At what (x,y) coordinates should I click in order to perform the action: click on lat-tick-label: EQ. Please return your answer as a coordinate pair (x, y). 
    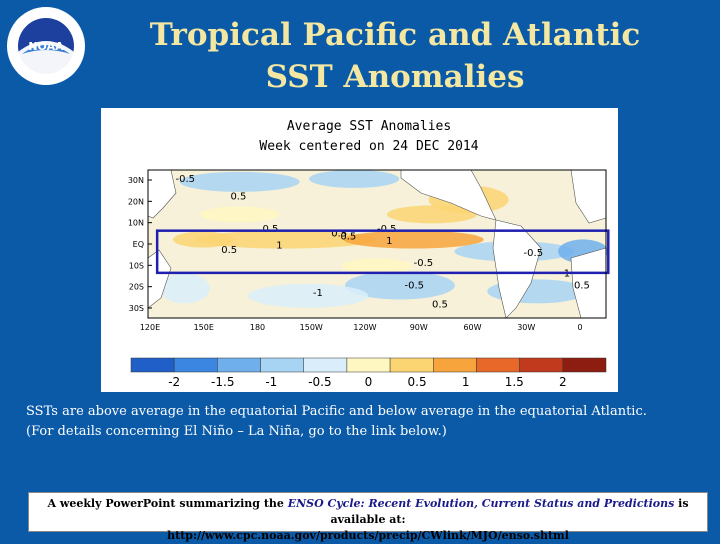
    Looking at the image, I should click on (138, 244).